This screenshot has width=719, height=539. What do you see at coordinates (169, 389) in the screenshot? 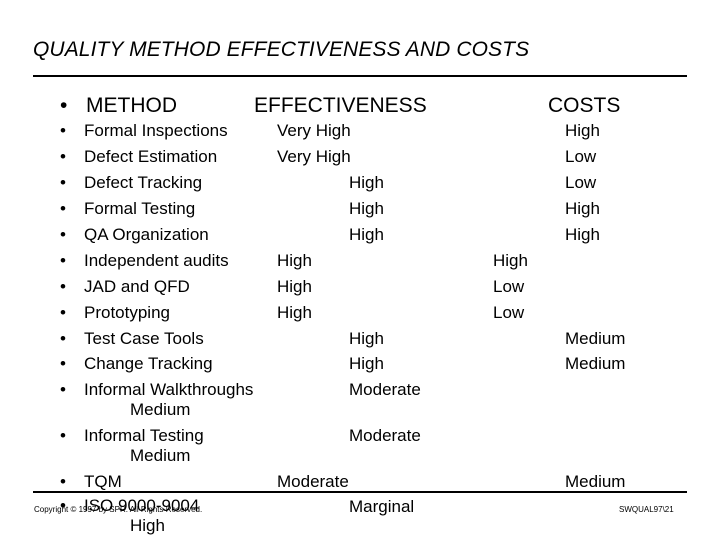
I see `method-label: Informal Walkthroughs` at bounding box center [169, 389].